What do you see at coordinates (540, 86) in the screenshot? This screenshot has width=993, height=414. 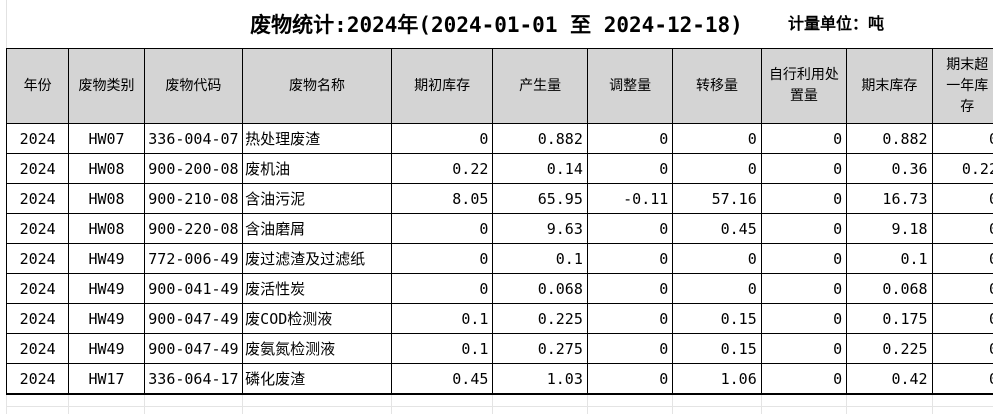 I see `col-header-generated-amount: 产生量` at bounding box center [540, 86].